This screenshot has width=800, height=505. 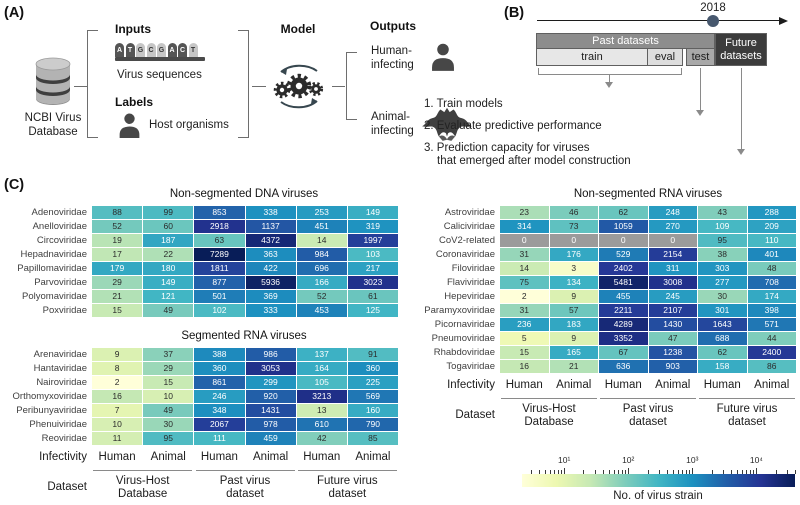 I want to click on heatmap-cell: 166, so click(x=321, y=282).